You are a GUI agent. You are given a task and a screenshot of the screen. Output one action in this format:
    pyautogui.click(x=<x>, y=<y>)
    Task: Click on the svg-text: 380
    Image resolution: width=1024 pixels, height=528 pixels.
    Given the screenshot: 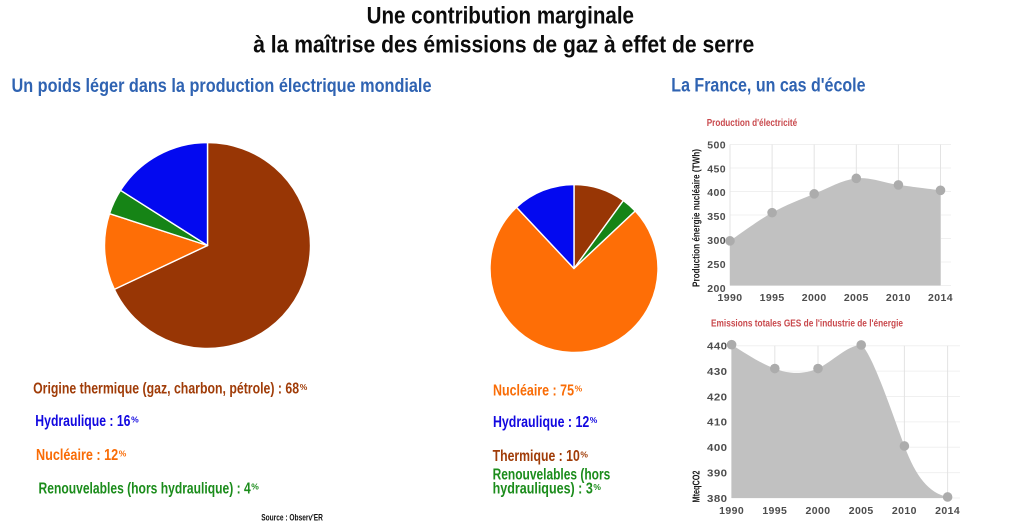 What is the action you would take?
    pyautogui.click(x=717, y=499)
    